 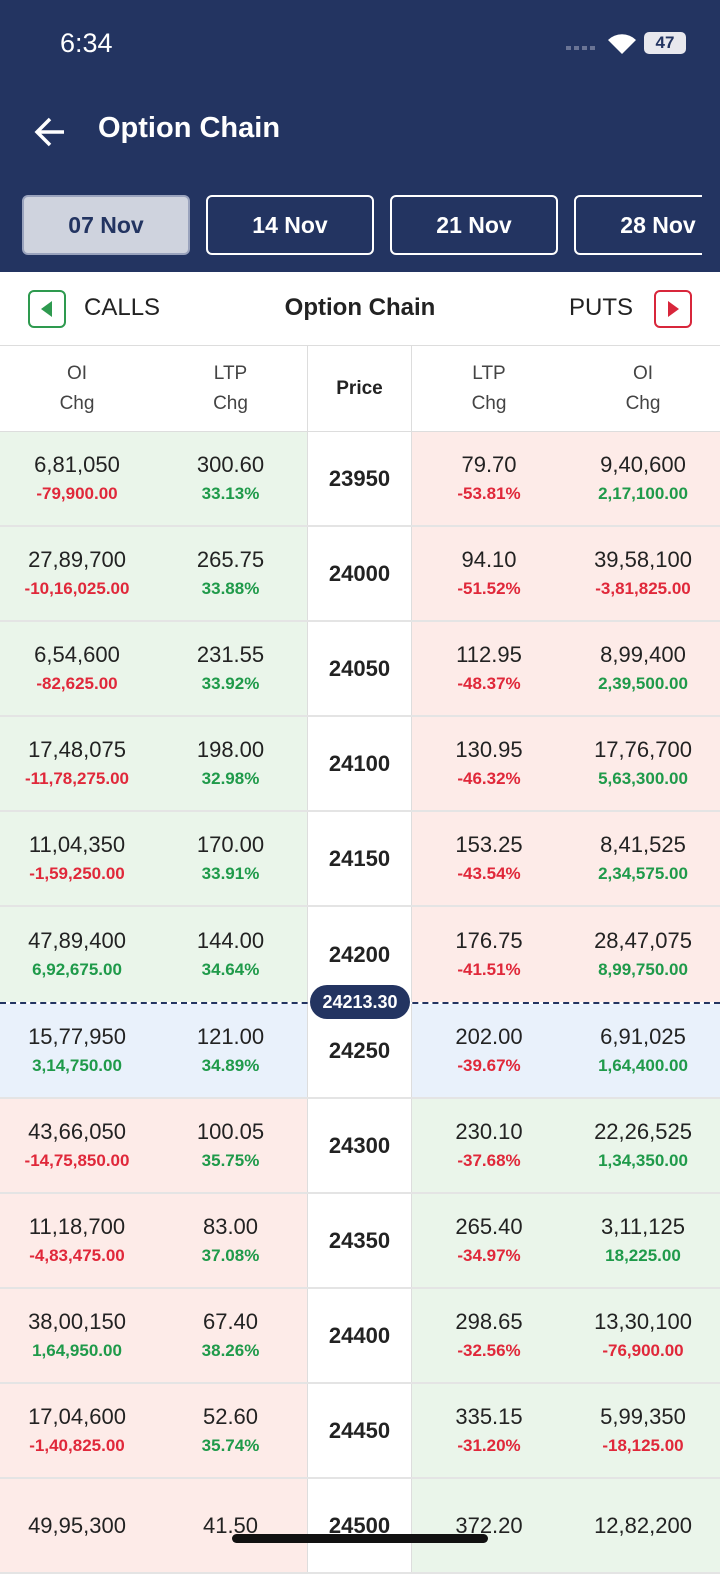 What do you see at coordinates (77, 683) in the screenshot?
I see `call-oi-chg: -82,625.00` at bounding box center [77, 683].